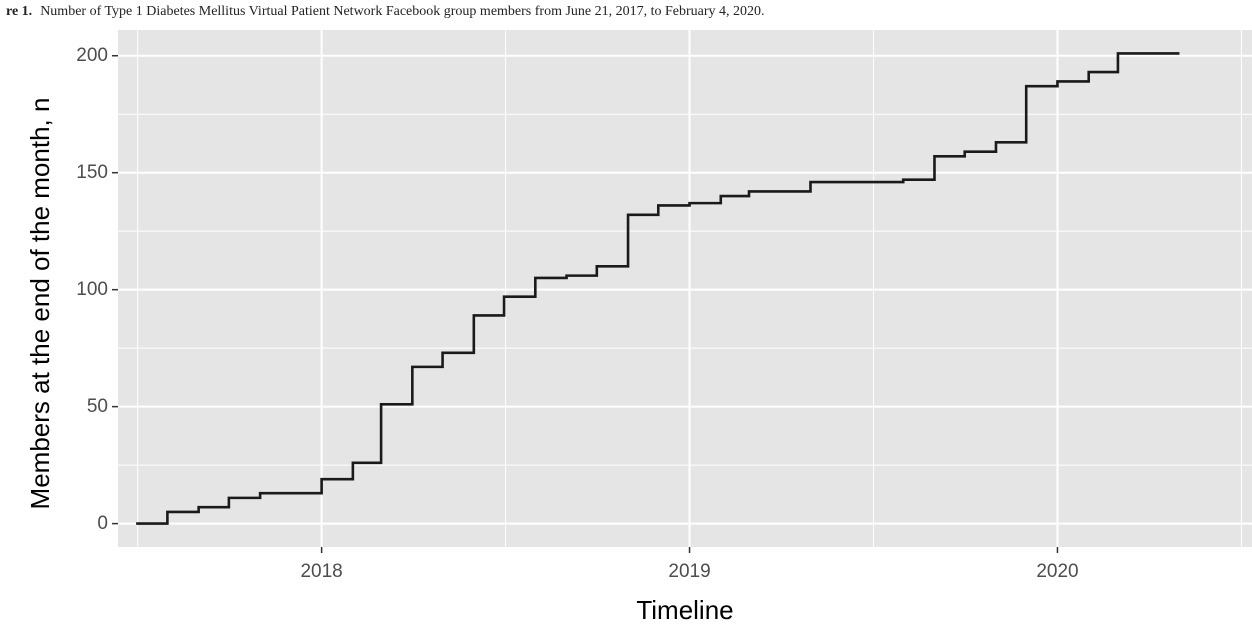 This screenshot has height=627, width=1252. What do you see at coordinates (689, 571) in the screenshot?
I see `x-tick-label: 2019` at bounding box center [689, 571].